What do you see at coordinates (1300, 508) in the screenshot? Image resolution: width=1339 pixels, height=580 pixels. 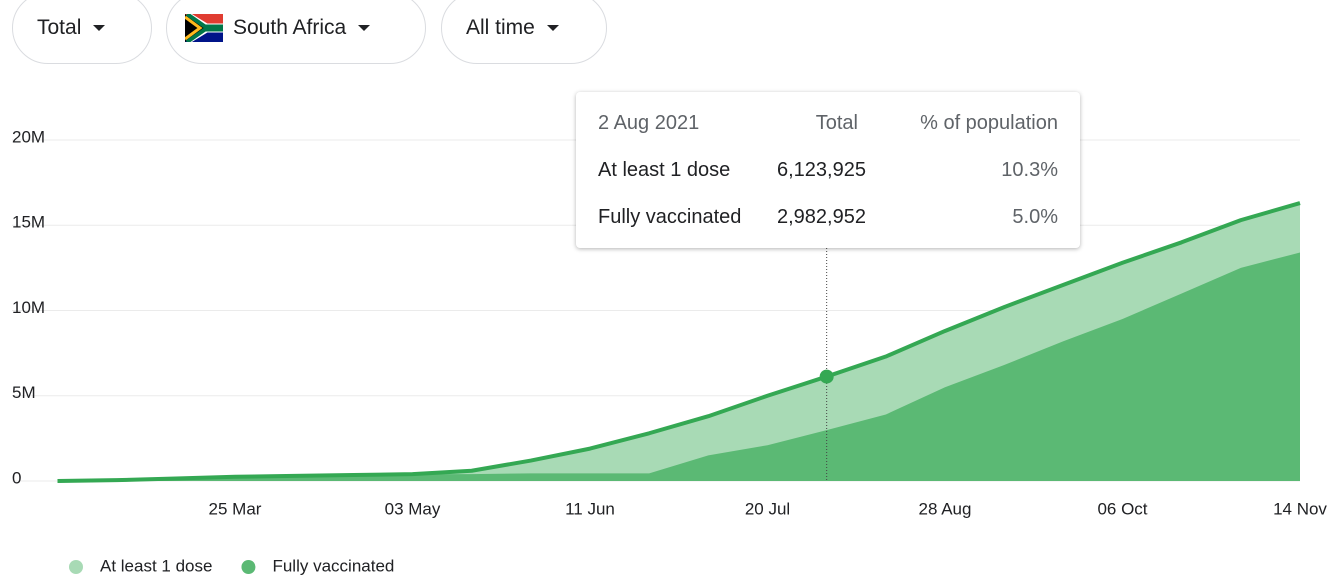 I see `x-tick-label: 14 Nov` at bounding box center [1300, 508].